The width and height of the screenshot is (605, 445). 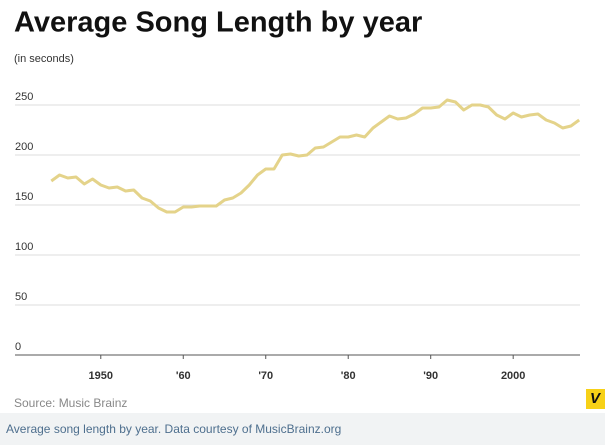 What do you see at coordinates (24, 197) in the screenshot?
I see `y-tick-label: 150` at bounding box center [24, 197].